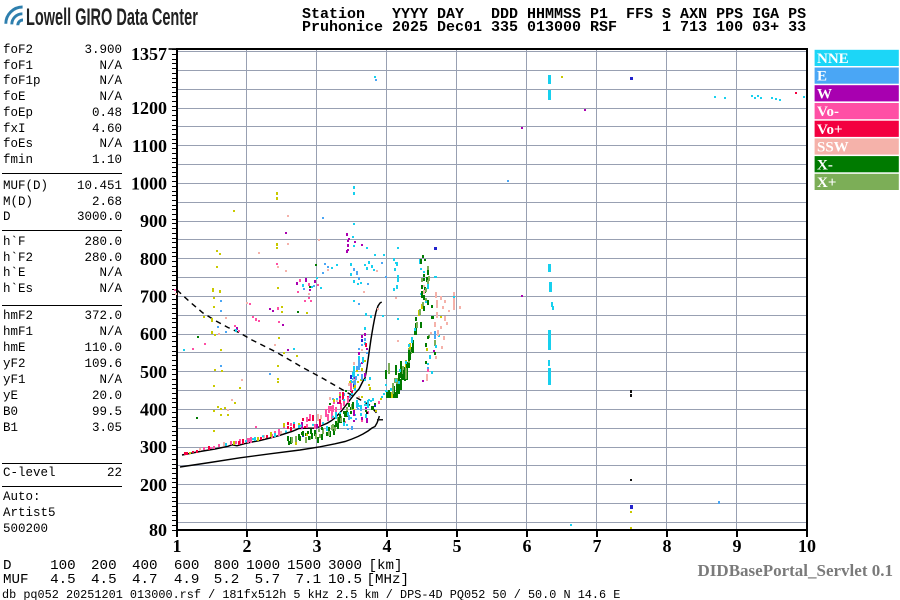 This screenshot has height=600, width=900. What do you see at coordinates (833, 59) in the screenshot?
I see `svg-text: NNE` at bounding box center [833, 59].